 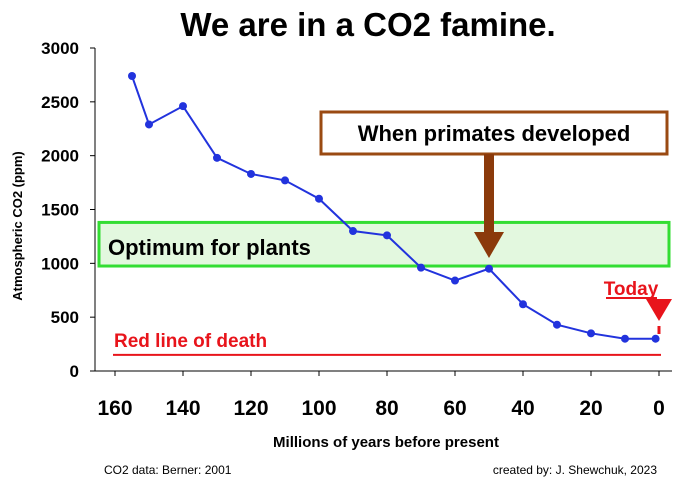 What do you see at coordinates (60, 210) in the screenshot?
I see `y-tick-label: 1500` at bounding box center [60, 210].